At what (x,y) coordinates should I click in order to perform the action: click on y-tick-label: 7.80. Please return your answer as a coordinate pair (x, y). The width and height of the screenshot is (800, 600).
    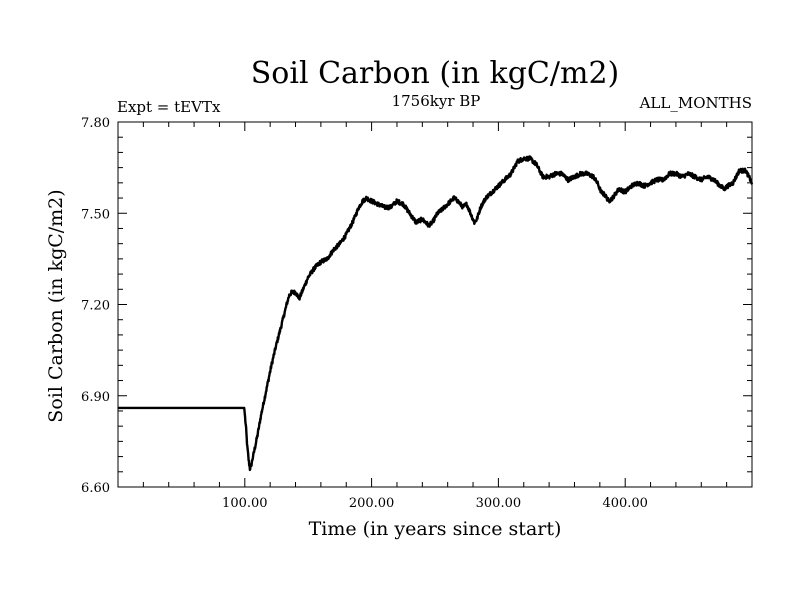
    Looking at the image, I should click on (95, 123).